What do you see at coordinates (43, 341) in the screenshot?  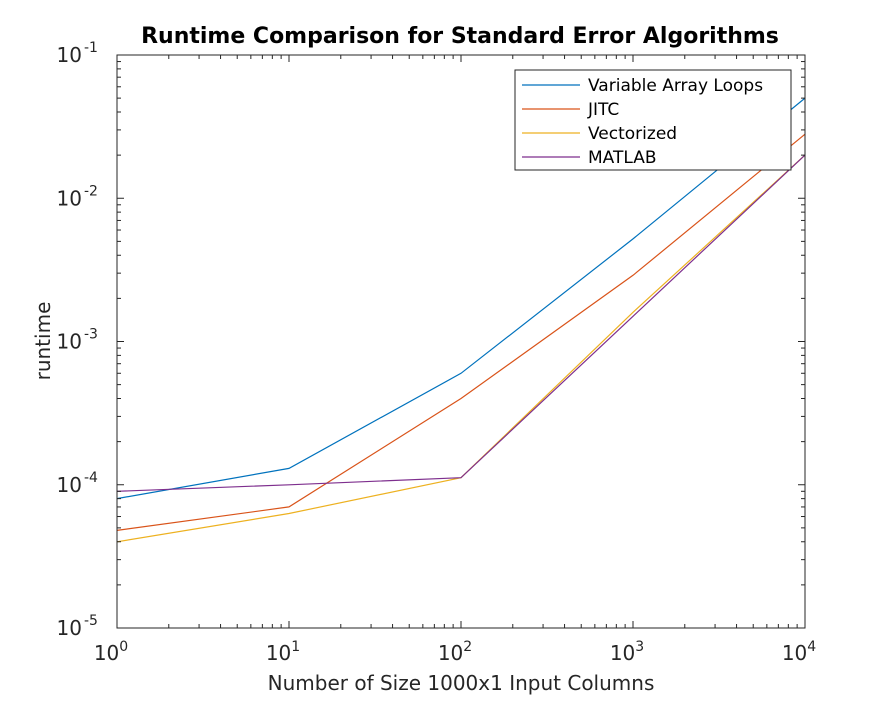 I see `y-axis-label: runtime` at bounding box center [43, 341].